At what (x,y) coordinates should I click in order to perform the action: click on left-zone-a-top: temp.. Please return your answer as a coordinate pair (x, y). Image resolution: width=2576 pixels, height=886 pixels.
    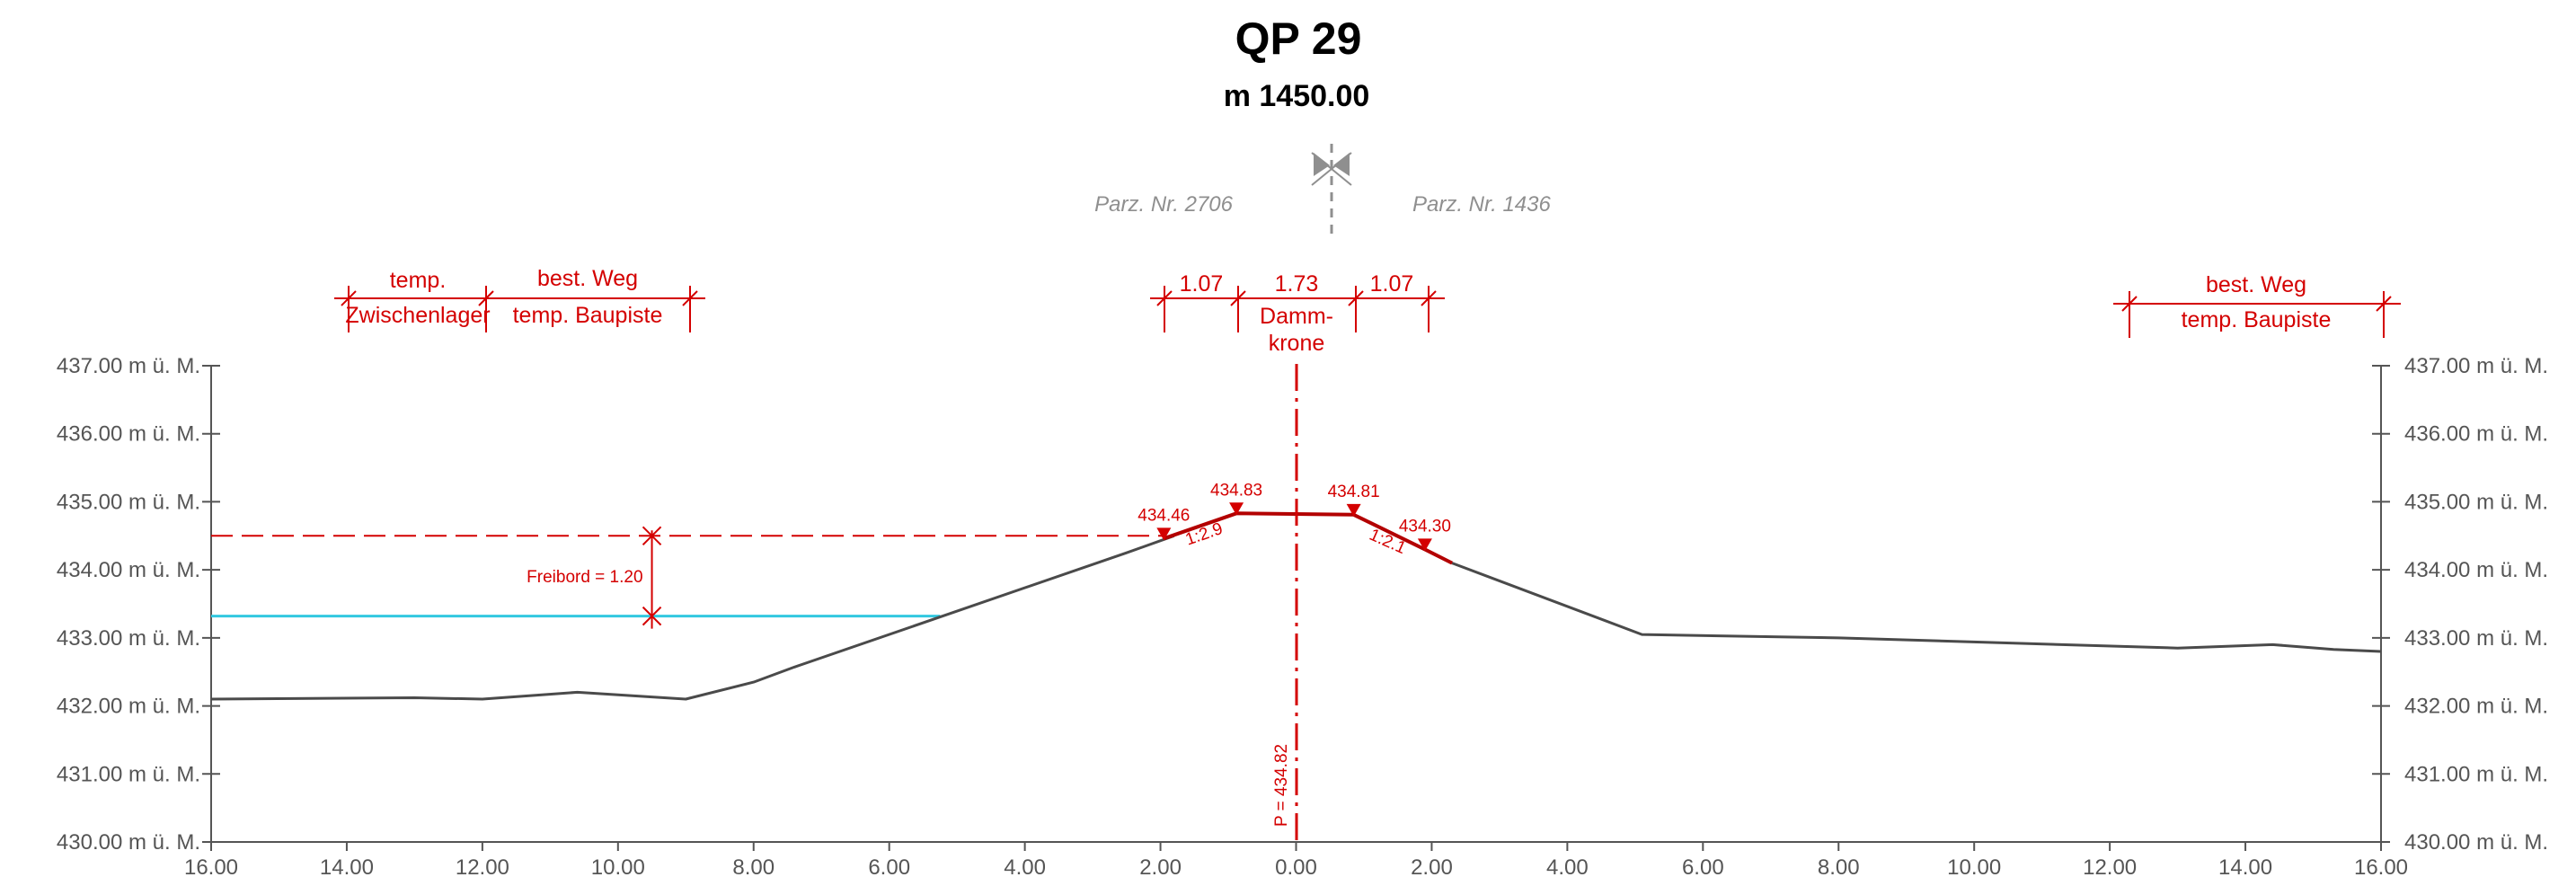
    Looking at the image, I should click on (418, 280).